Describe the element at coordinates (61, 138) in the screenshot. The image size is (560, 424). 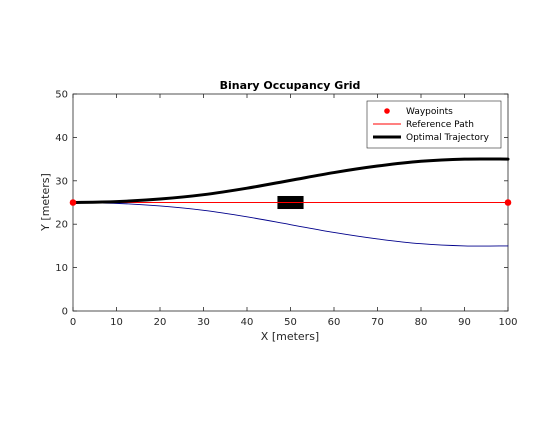
I see `y-tick-label: 40` at that location.